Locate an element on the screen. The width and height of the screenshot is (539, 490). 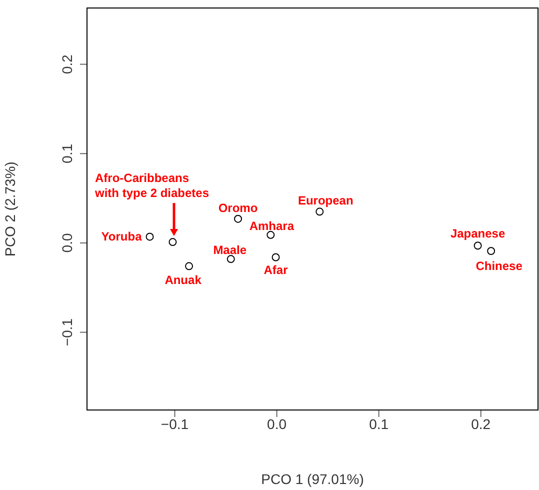
x-tick-label: 0.0 is located at coordinates (277, 424).